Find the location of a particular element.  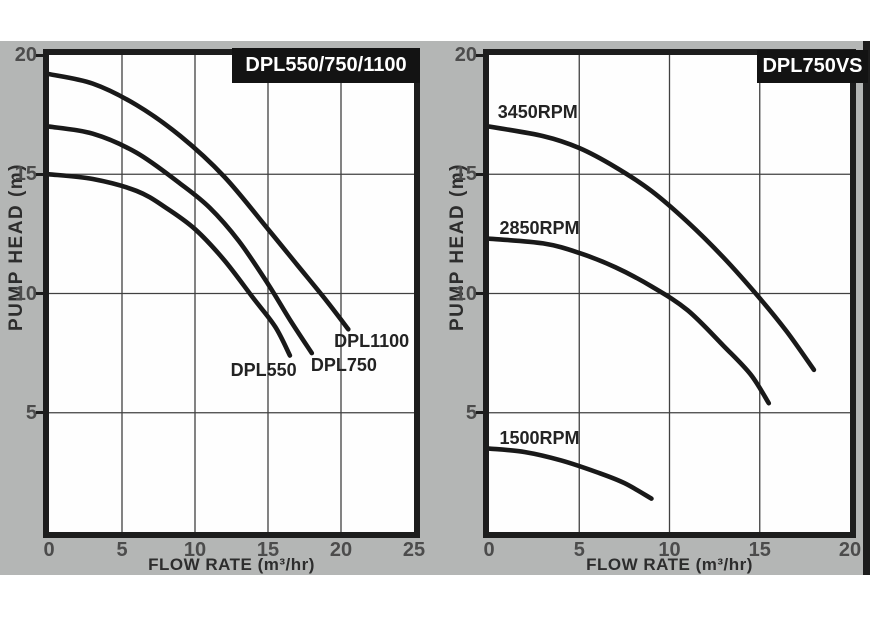

curve-label-1500rpm: 1500RPM is located at coordinates (539, 437).